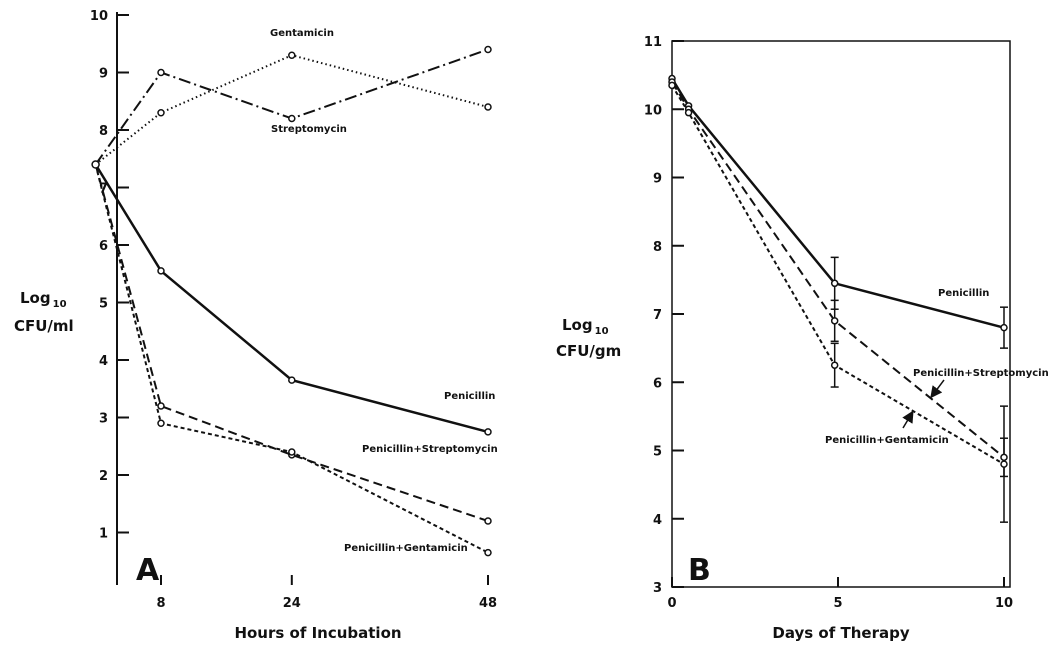 This screenshot has width=1052, height=649. Describe the element at coordinates (699, 570) in the screenshot. I see `panel-b-letter: B` at that location.